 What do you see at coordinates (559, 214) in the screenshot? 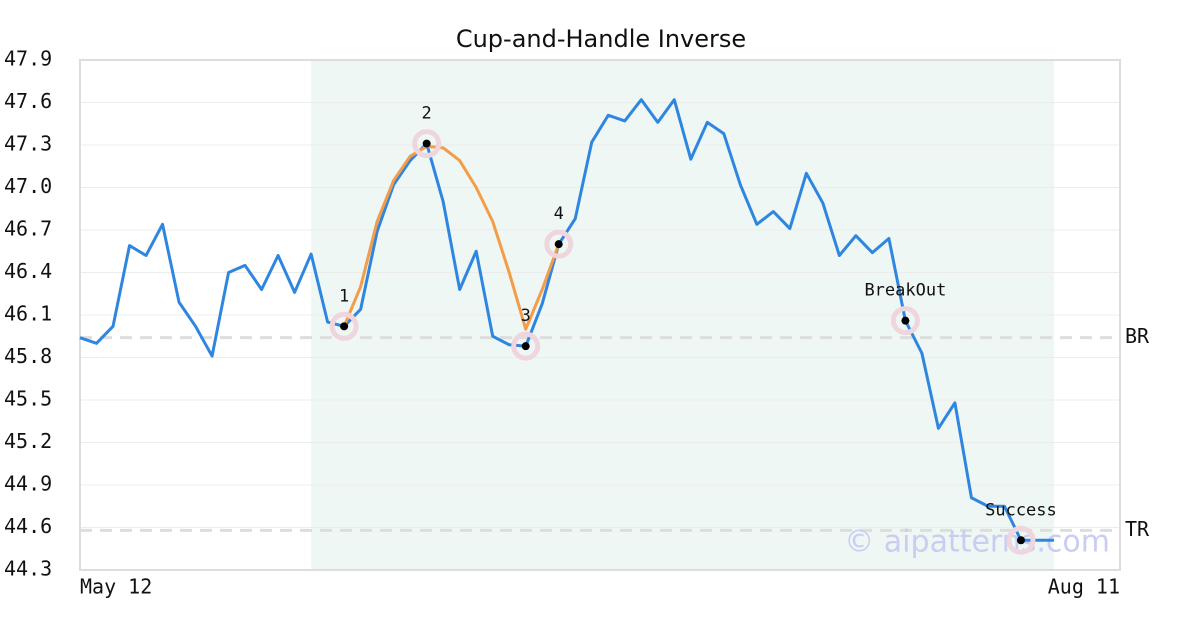
I see `point-label: 4` at bounding box center [559, 214].